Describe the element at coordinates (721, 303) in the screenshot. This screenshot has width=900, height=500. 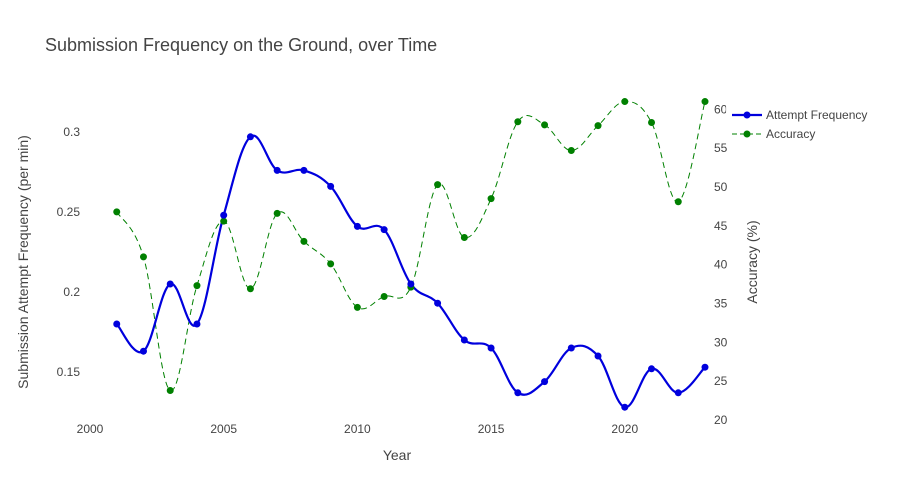
I see `y2-tick-label: 35` at that location.